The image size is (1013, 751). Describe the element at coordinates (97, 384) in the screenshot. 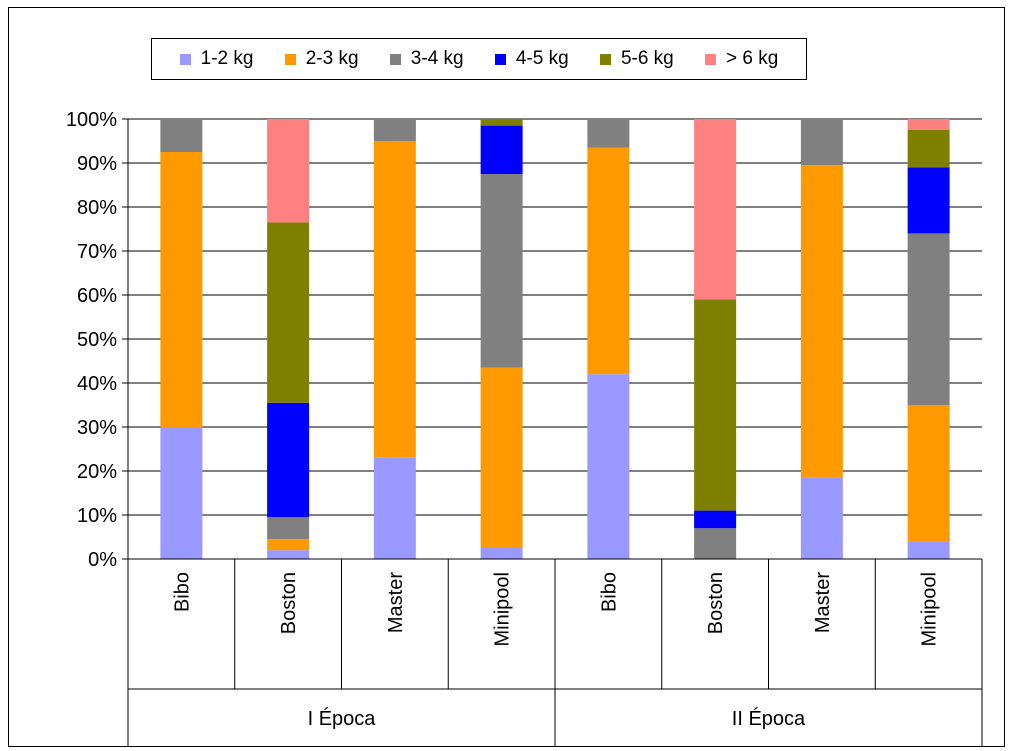

I see `y-tick-label: 40%` at that location.